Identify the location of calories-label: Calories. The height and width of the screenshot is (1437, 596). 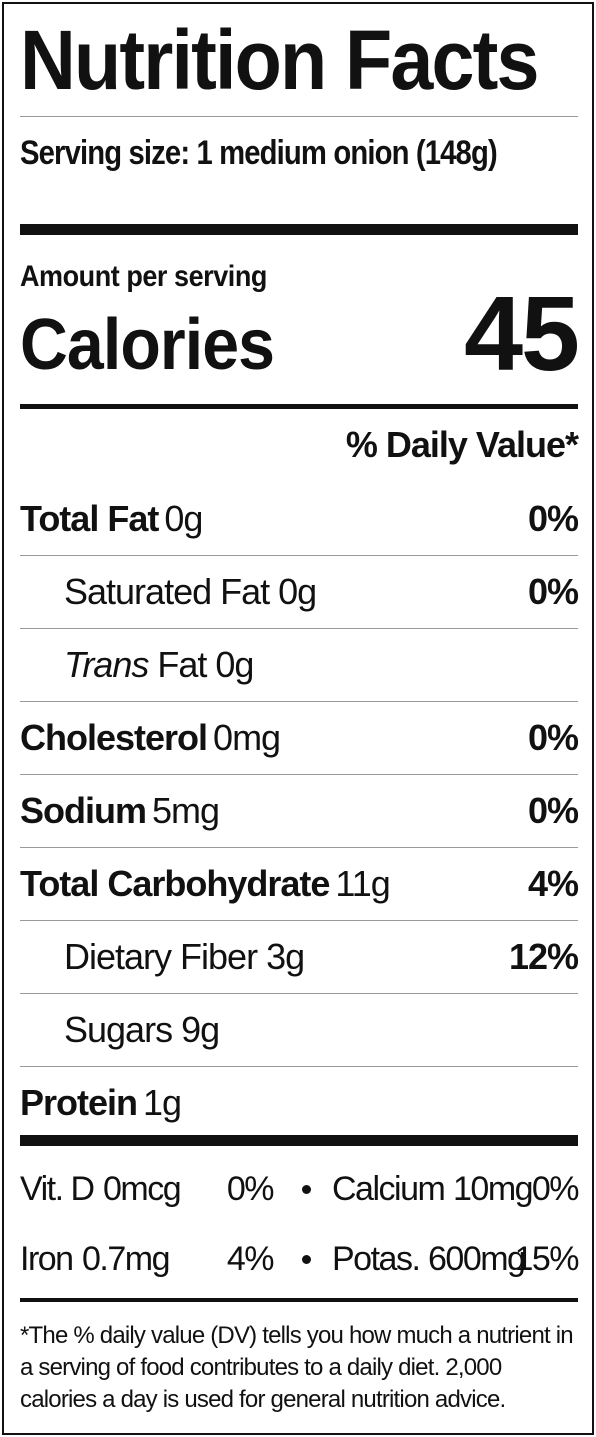
(147, 345).